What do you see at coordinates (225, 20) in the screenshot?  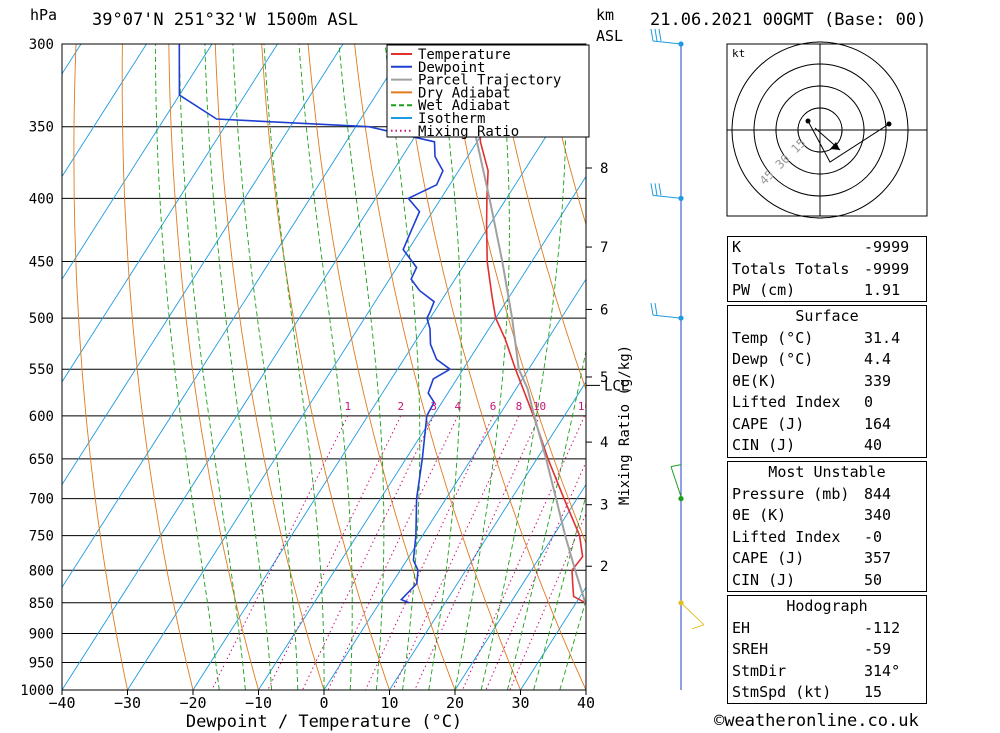 I see `location-title: 39°07'N 251°32'W 1500m ASL` at bounding box center [225, 20].